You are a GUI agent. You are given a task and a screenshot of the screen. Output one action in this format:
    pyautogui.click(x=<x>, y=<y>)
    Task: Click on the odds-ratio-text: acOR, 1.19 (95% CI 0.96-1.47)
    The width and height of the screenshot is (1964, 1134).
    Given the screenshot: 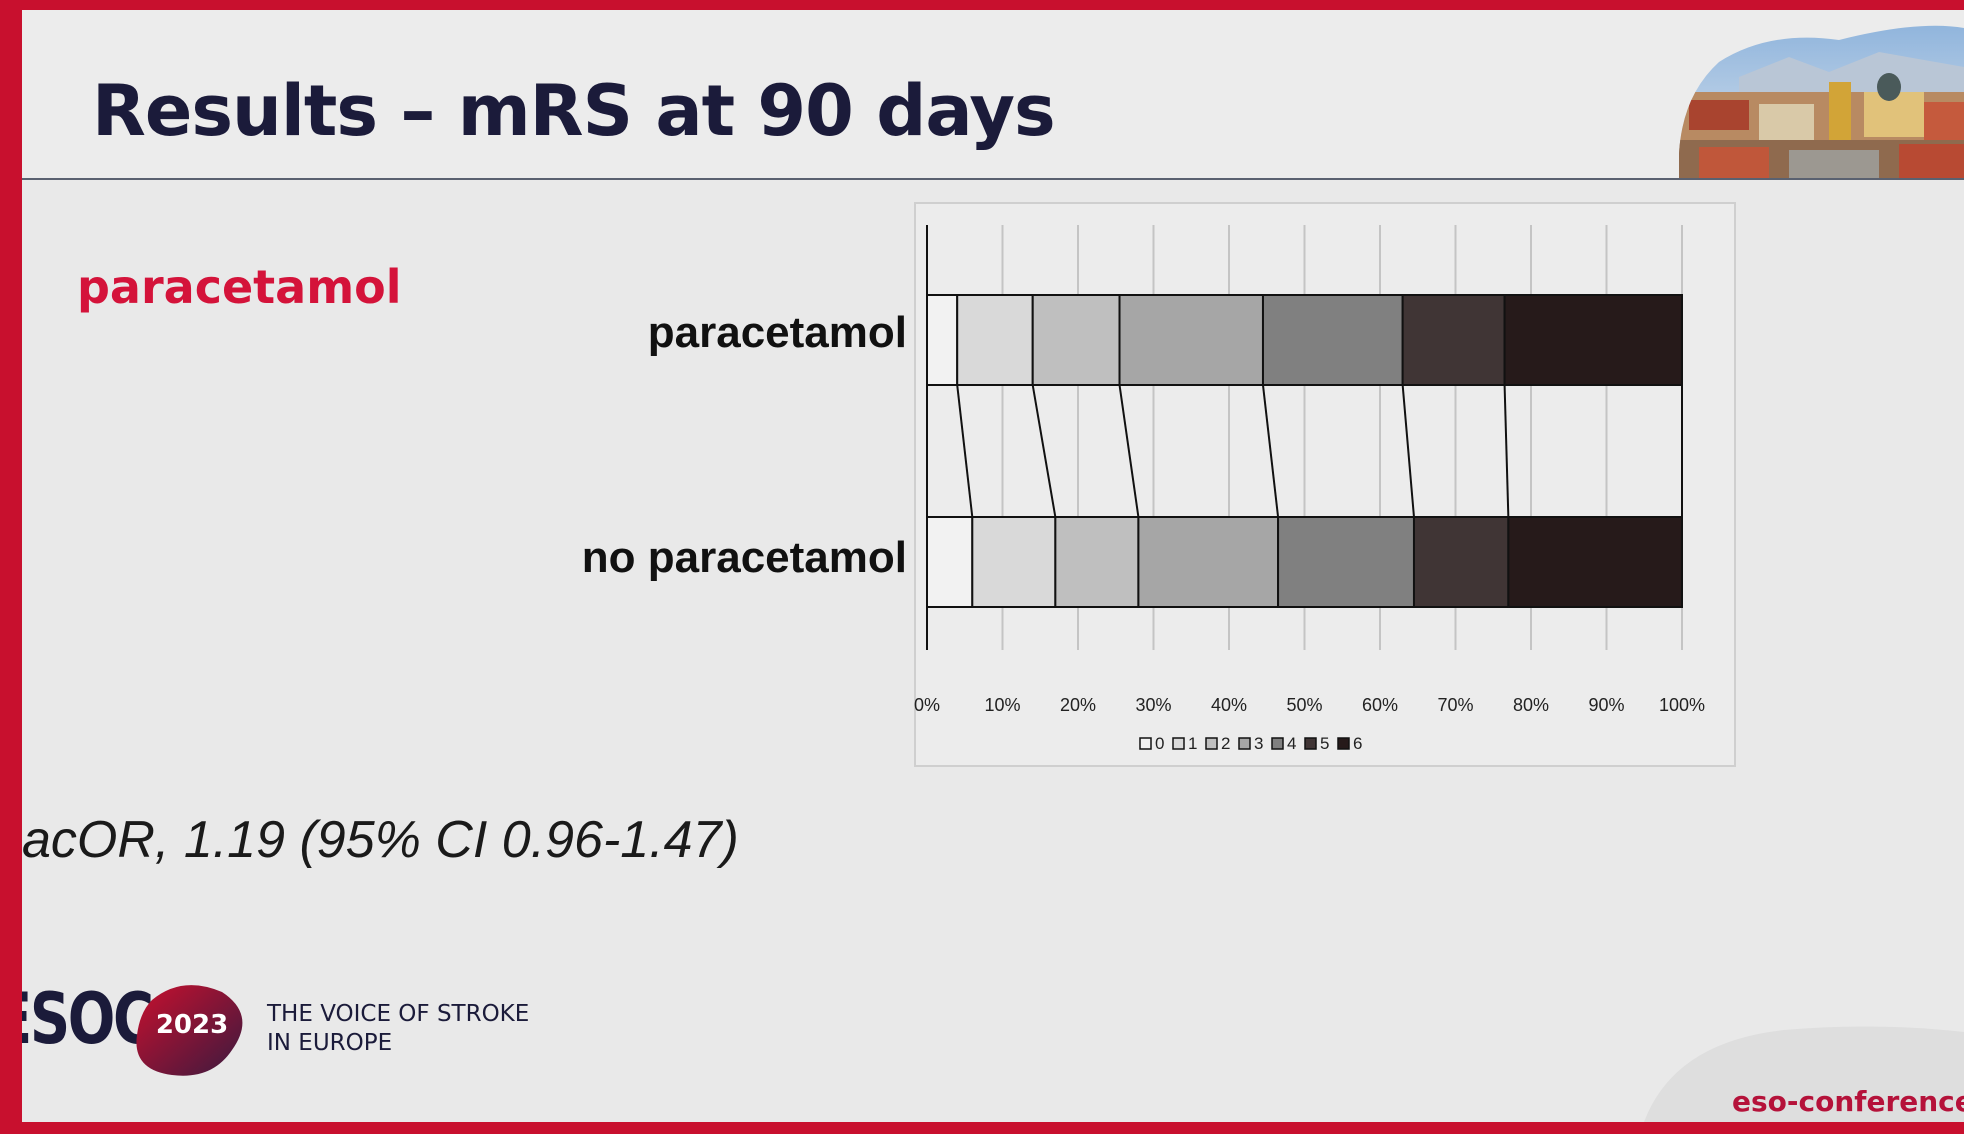 What is the action you would take?
    pyautogui.click(x=380, y=840)
    